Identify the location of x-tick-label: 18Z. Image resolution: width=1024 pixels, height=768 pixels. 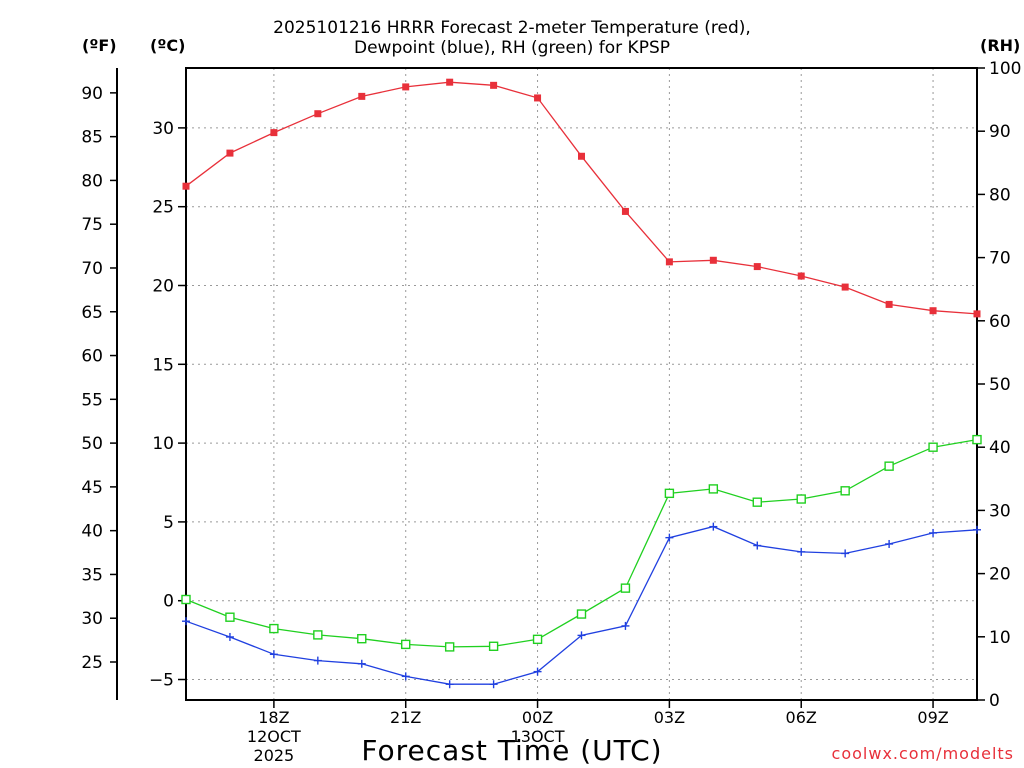
(273, 717).